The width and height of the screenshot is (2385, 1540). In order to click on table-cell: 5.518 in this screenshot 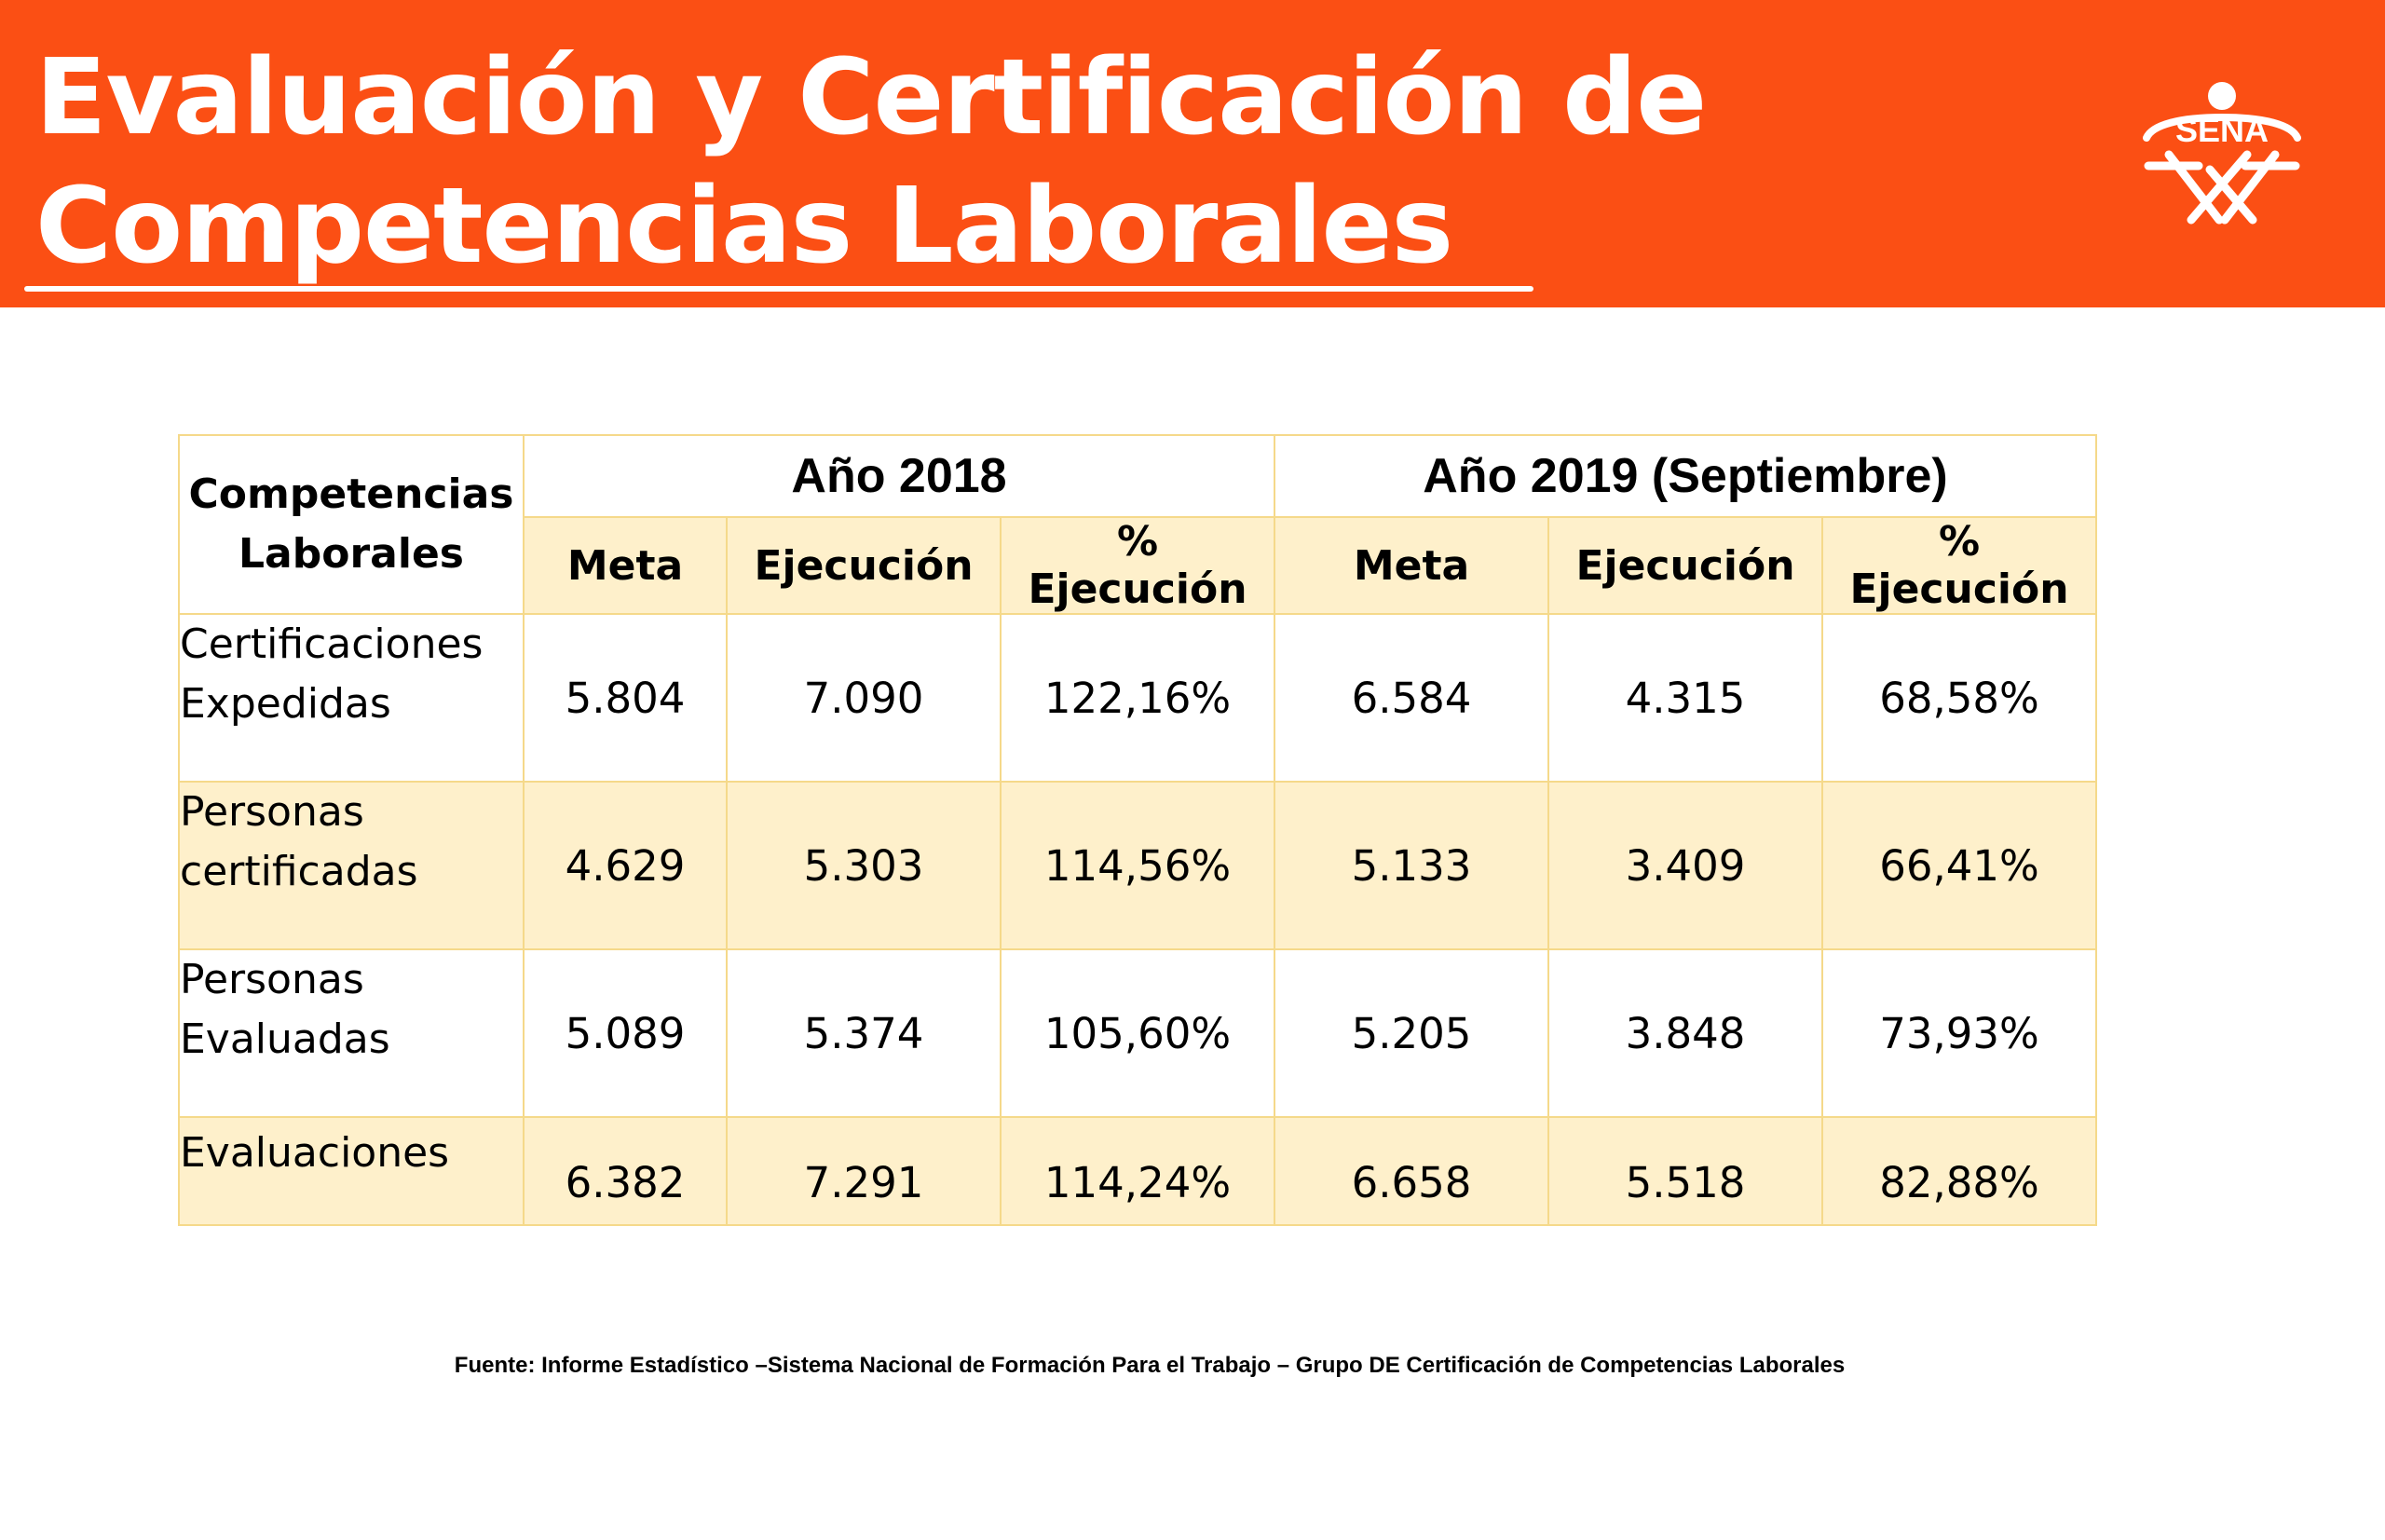, I will do `click(1685, 1171)`.